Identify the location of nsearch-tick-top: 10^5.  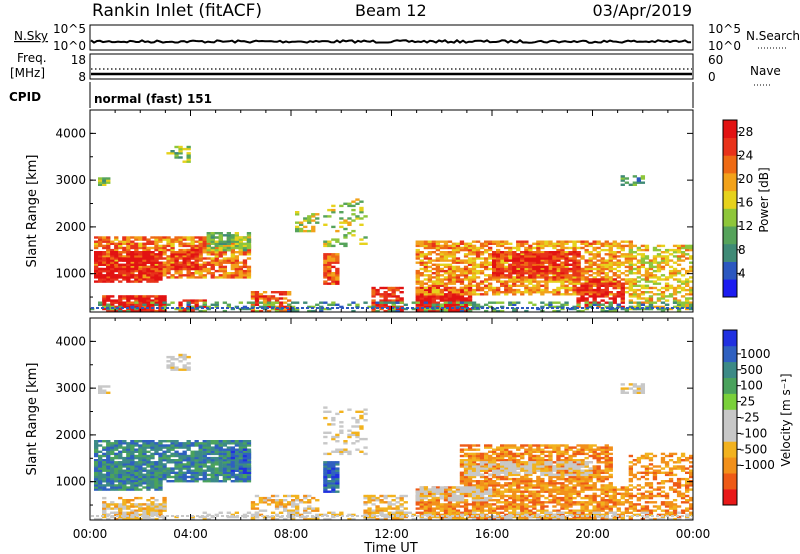
(724, 29).